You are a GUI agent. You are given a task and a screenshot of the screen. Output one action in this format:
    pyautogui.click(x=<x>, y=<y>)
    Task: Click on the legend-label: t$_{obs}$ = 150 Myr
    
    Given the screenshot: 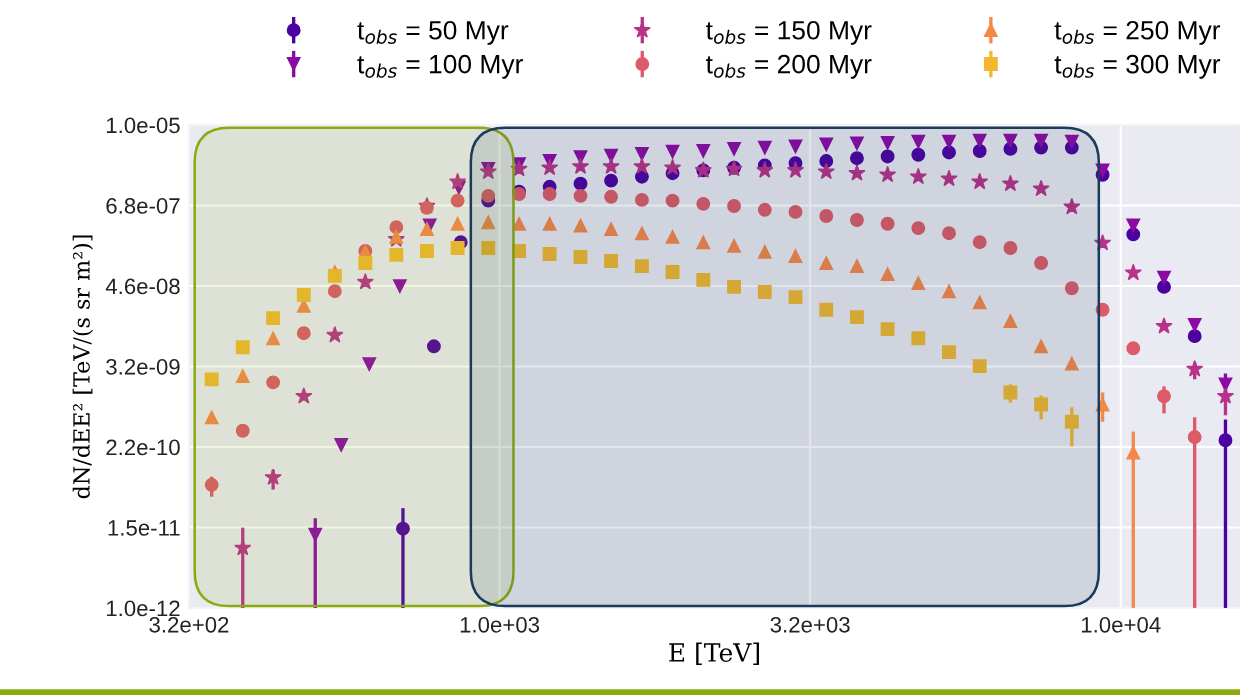 What is the action you would take?
    pyautogui.click(x=789, y=32)
    